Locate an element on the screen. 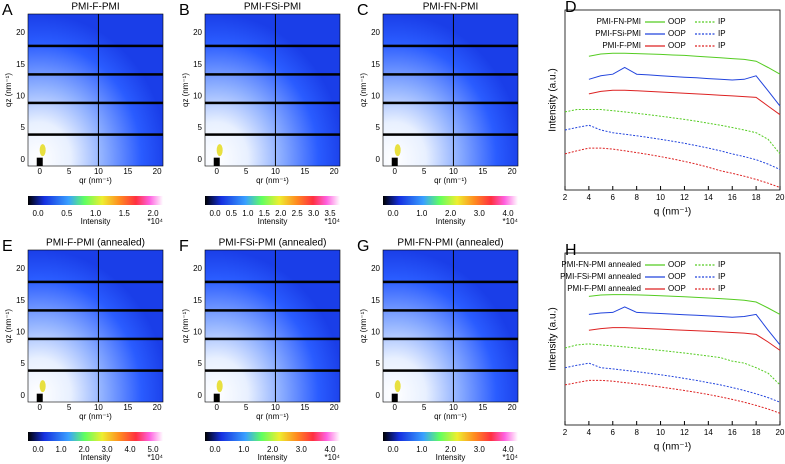 The width and height of the screenshot is (785, 464). x-axis-label: q (nm⁻¹) is located at coordinates (673, 447).